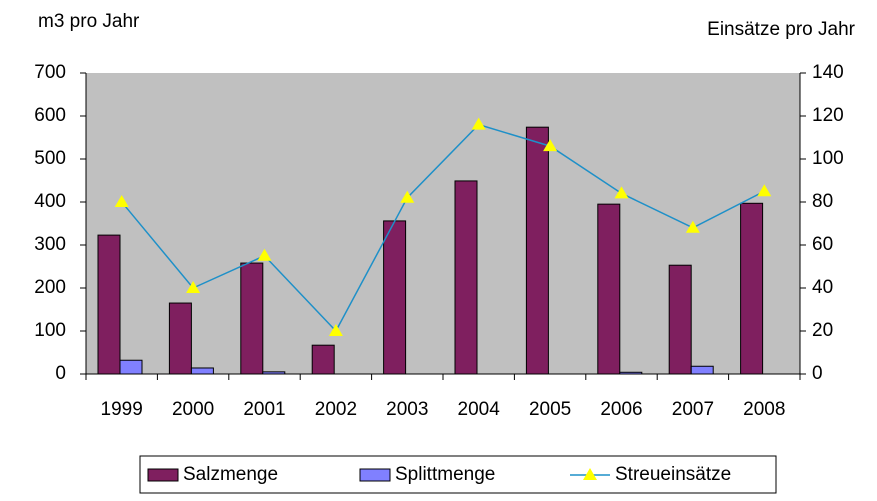 The image size is (877, 501). What do you see at coordinates (822, 201) in the screenshot?
I see `y2-tick-label: 80` at bounding box center [822, 201].